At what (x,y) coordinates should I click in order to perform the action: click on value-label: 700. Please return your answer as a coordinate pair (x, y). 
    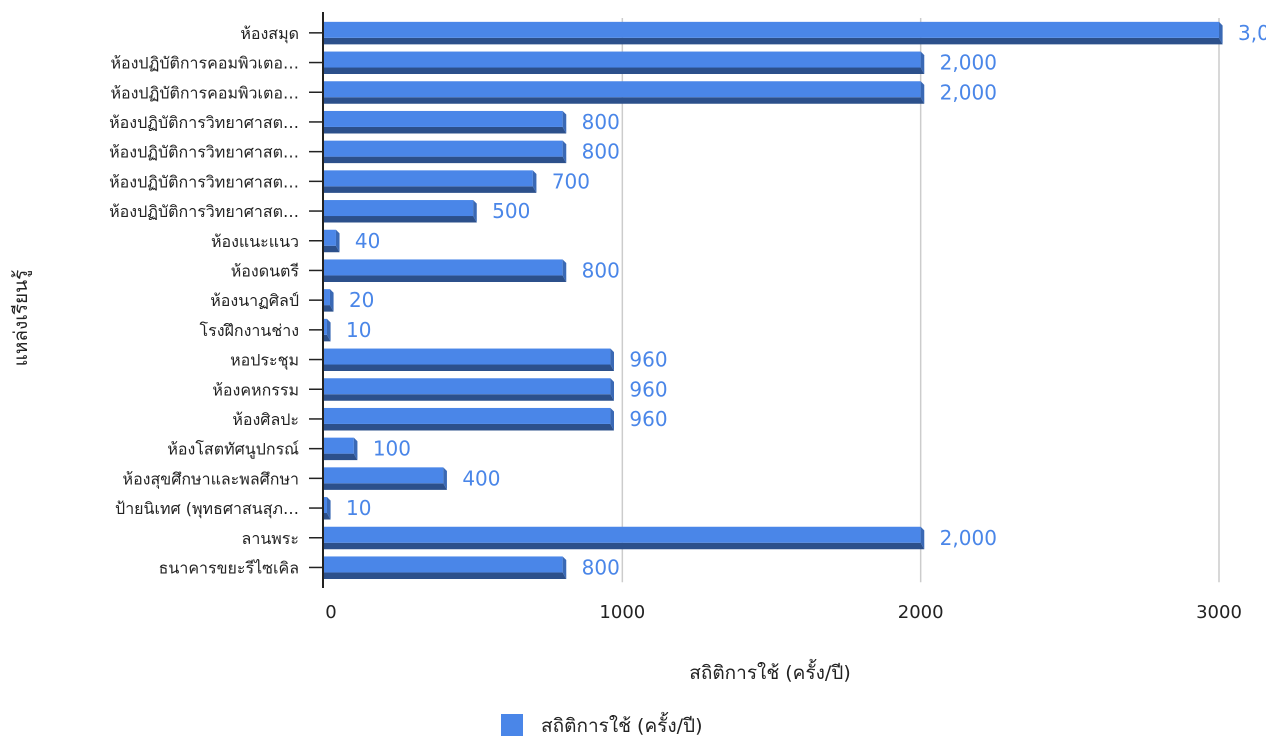
    Looking at the image, I should click on (571, 181).